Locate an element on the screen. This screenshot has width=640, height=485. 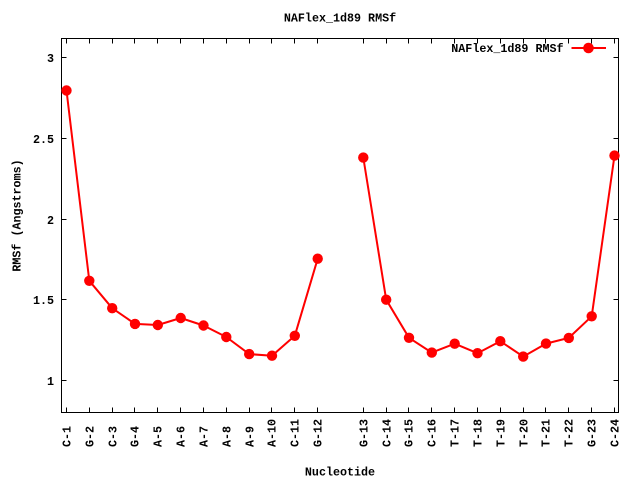
svg-text: 1 is located at coordinates (50, 382).